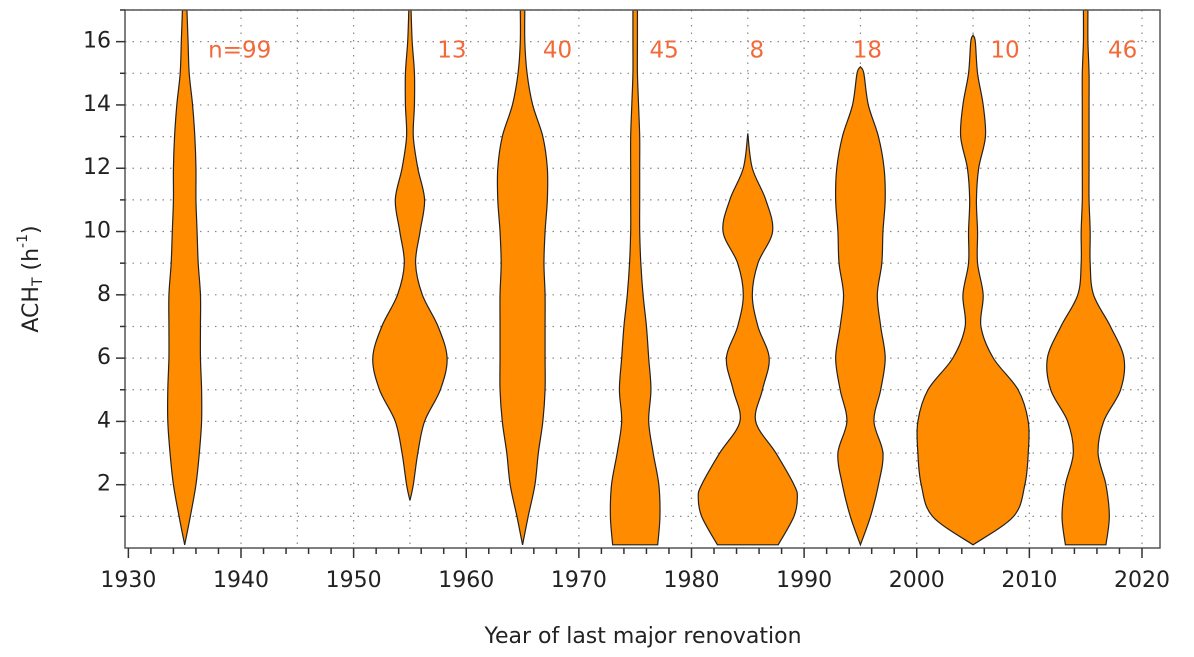  Describe the element at coordinates (97, 104) in the screenshot. I see `y-tick-label: 14` at that location.